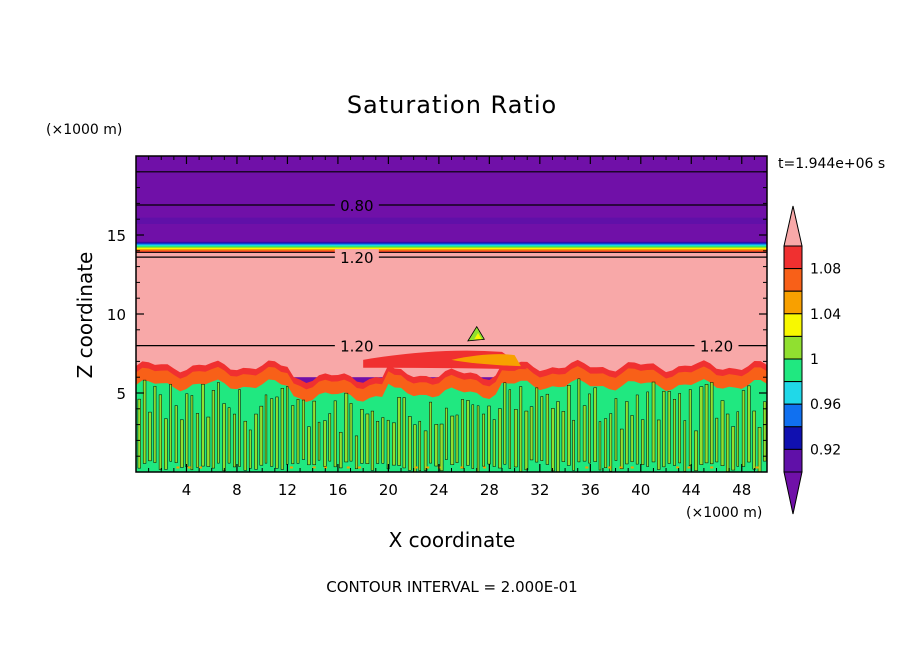 The height and width of the screenshot is (659, 904). I want to click on x-unit-label: (×1000 m), so click(724, 513).